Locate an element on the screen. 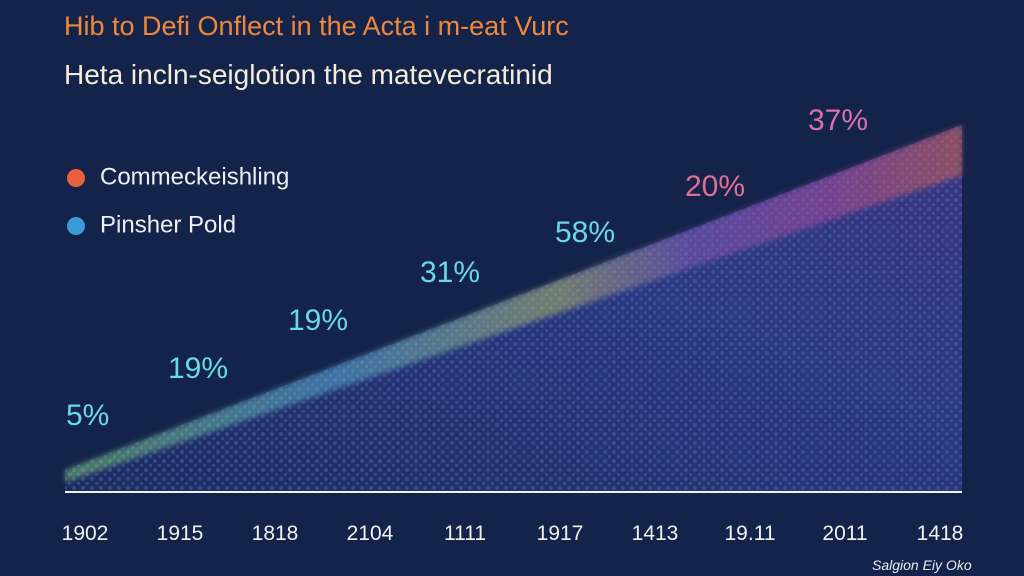  footnote: Salgion Eiy Oko is located at coordinates (922, 565).